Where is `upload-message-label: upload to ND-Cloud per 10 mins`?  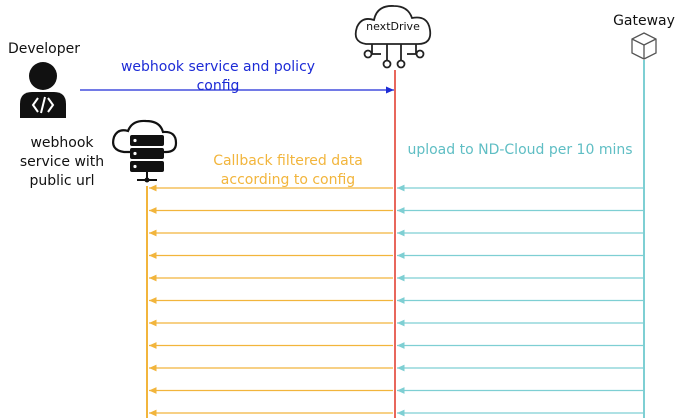 upload-message-label: upload to ND-Cloud per 10 mins is located at coordinates (520, 150).